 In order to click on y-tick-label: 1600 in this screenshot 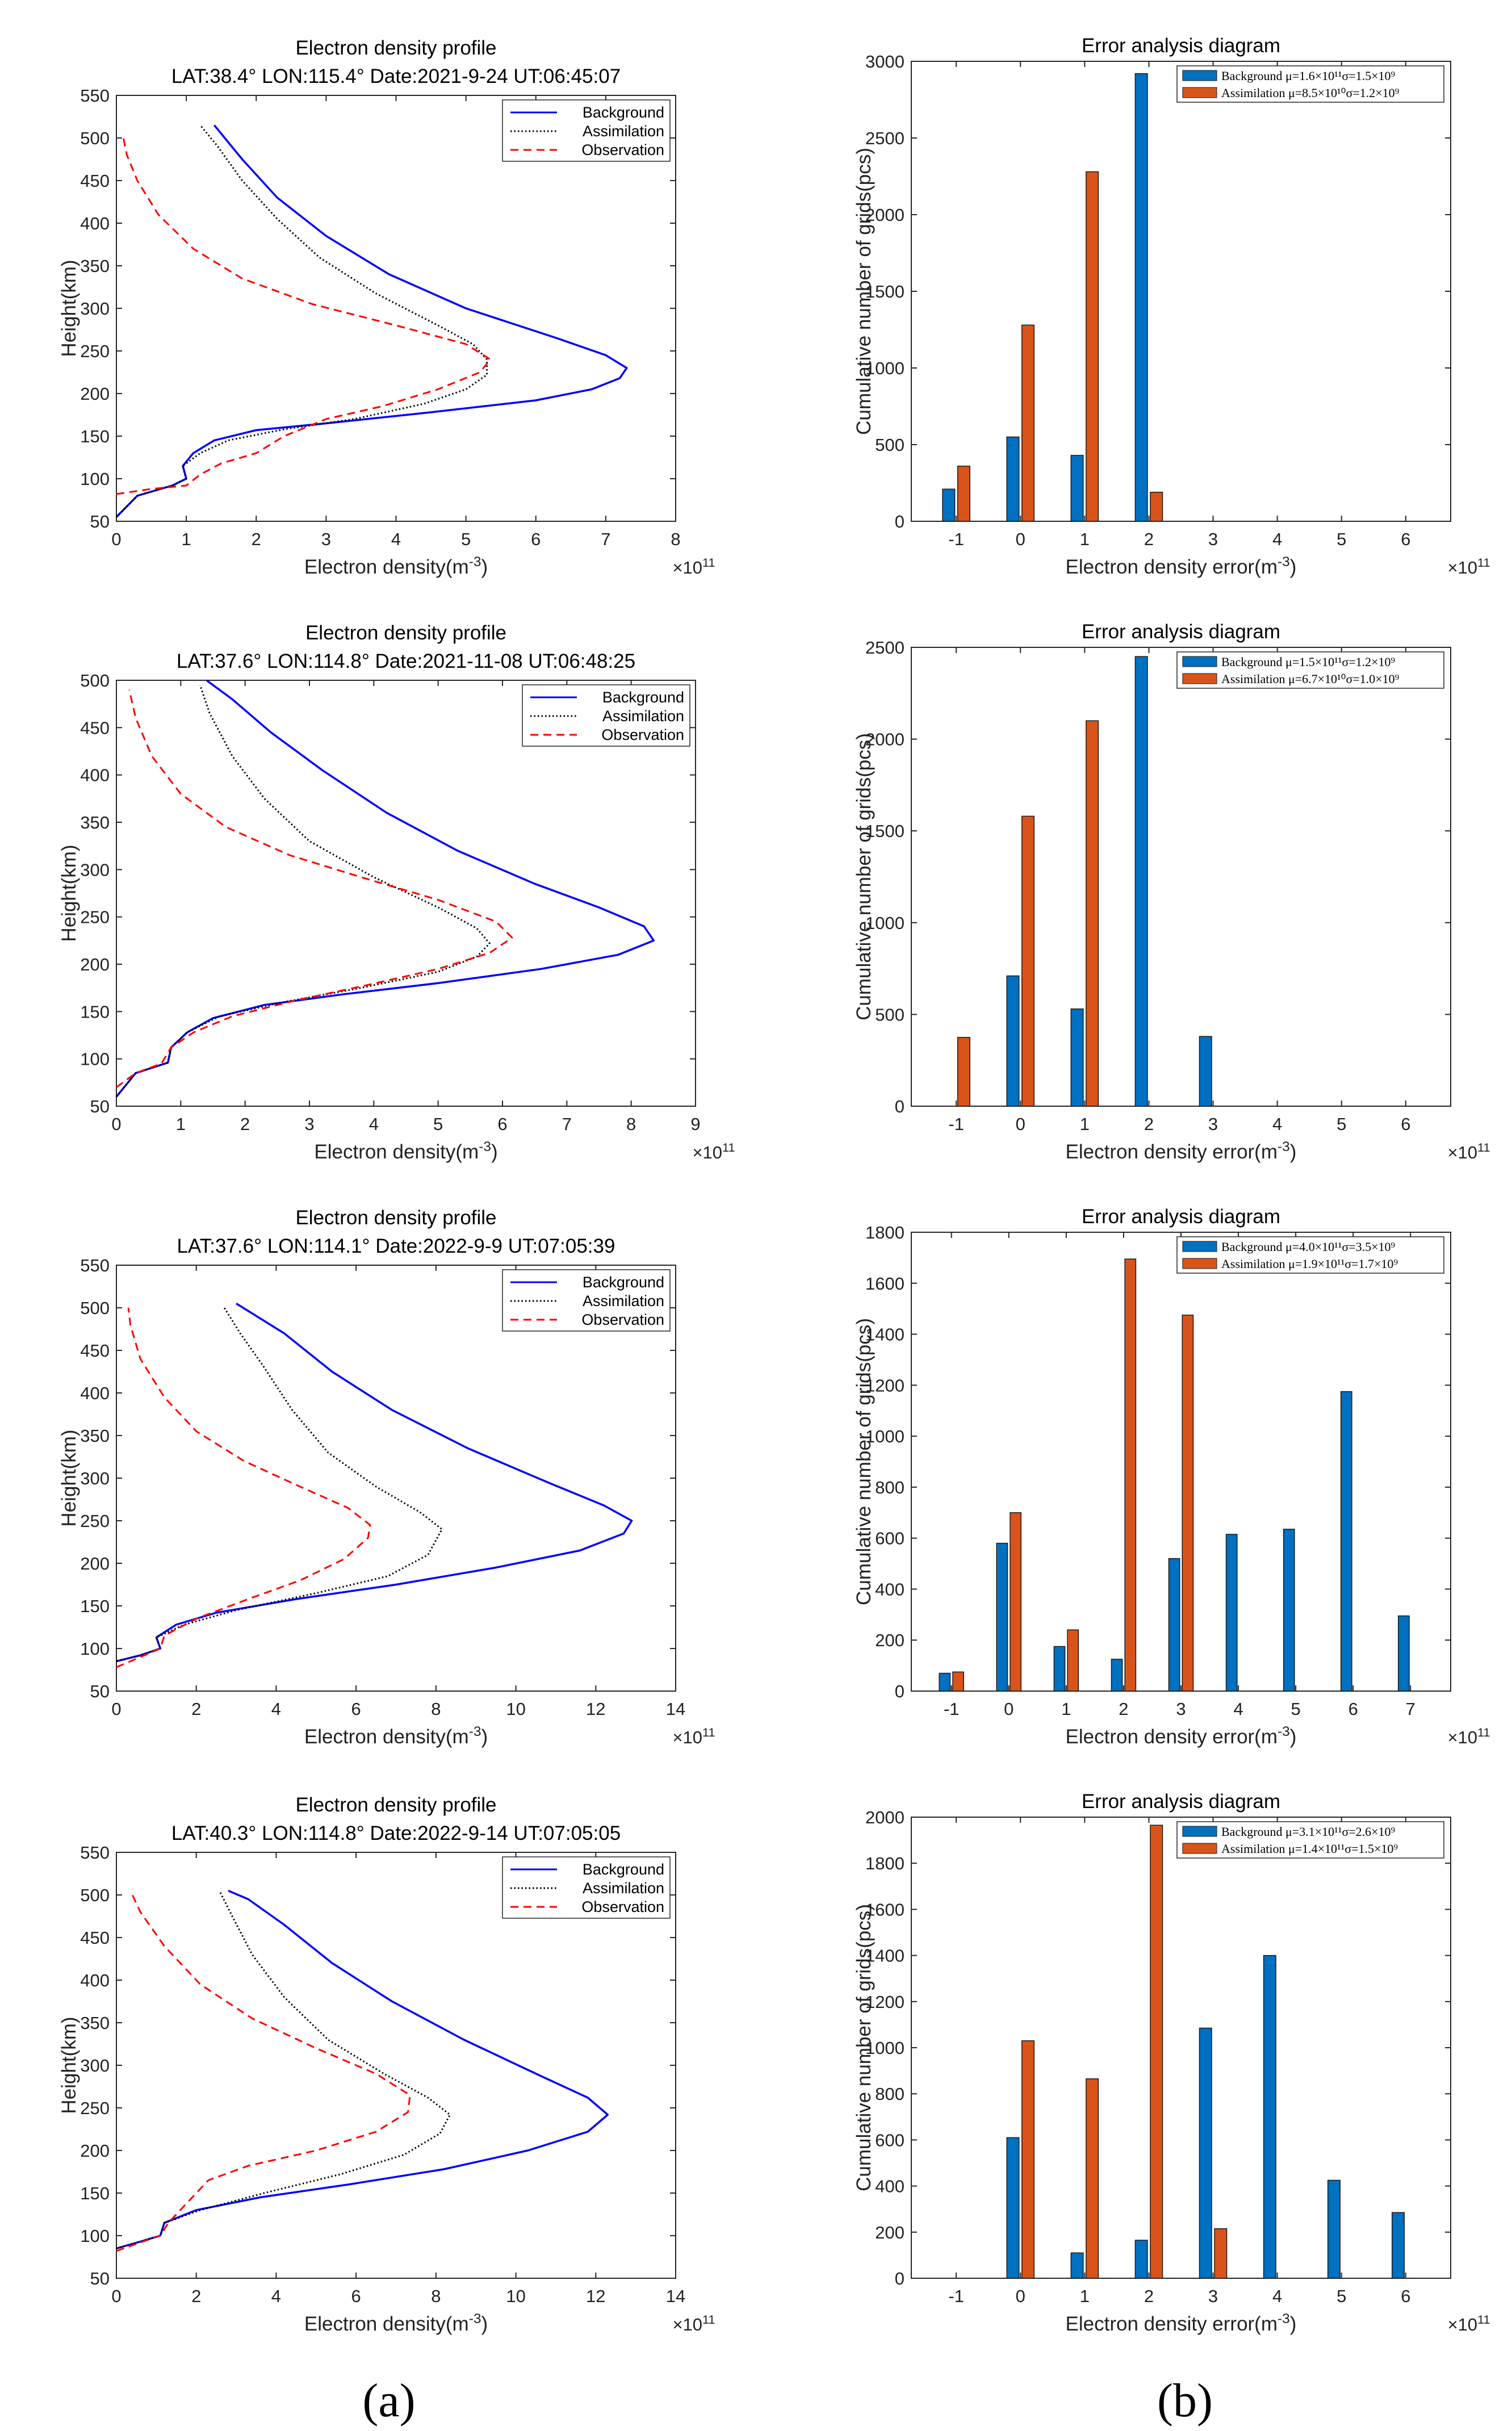, I will do `click(885, 1284)`.